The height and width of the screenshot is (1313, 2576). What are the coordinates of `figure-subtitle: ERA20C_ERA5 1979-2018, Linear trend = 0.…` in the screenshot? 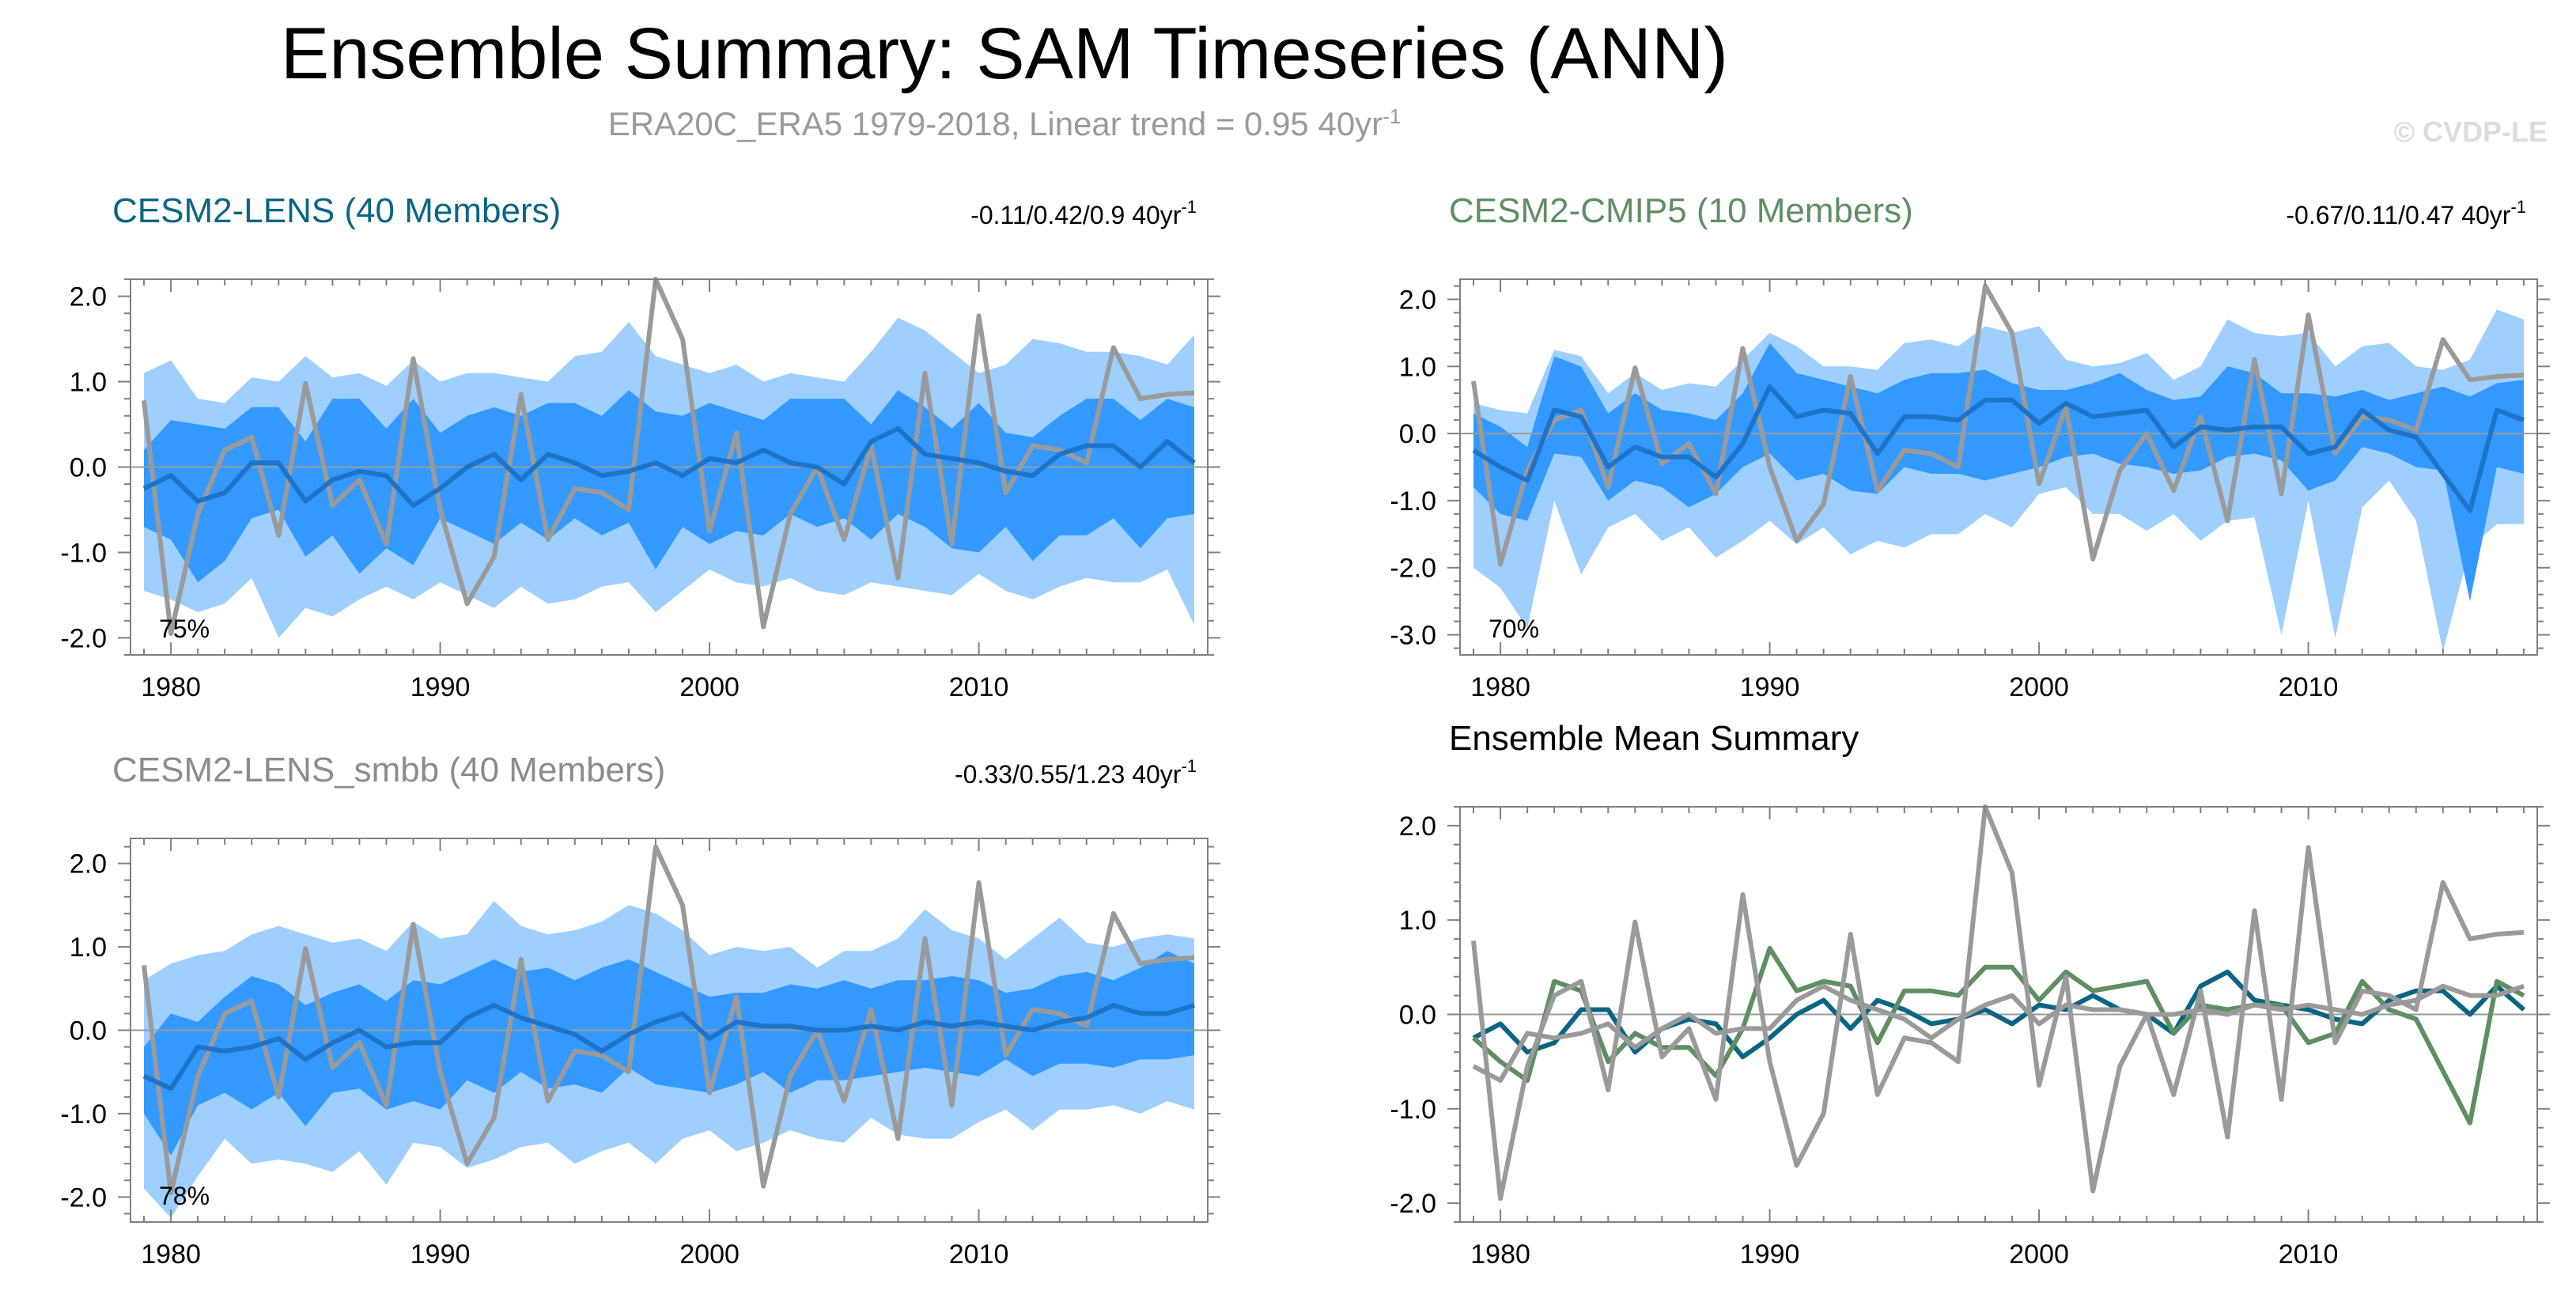 It's located at (1005, 123).